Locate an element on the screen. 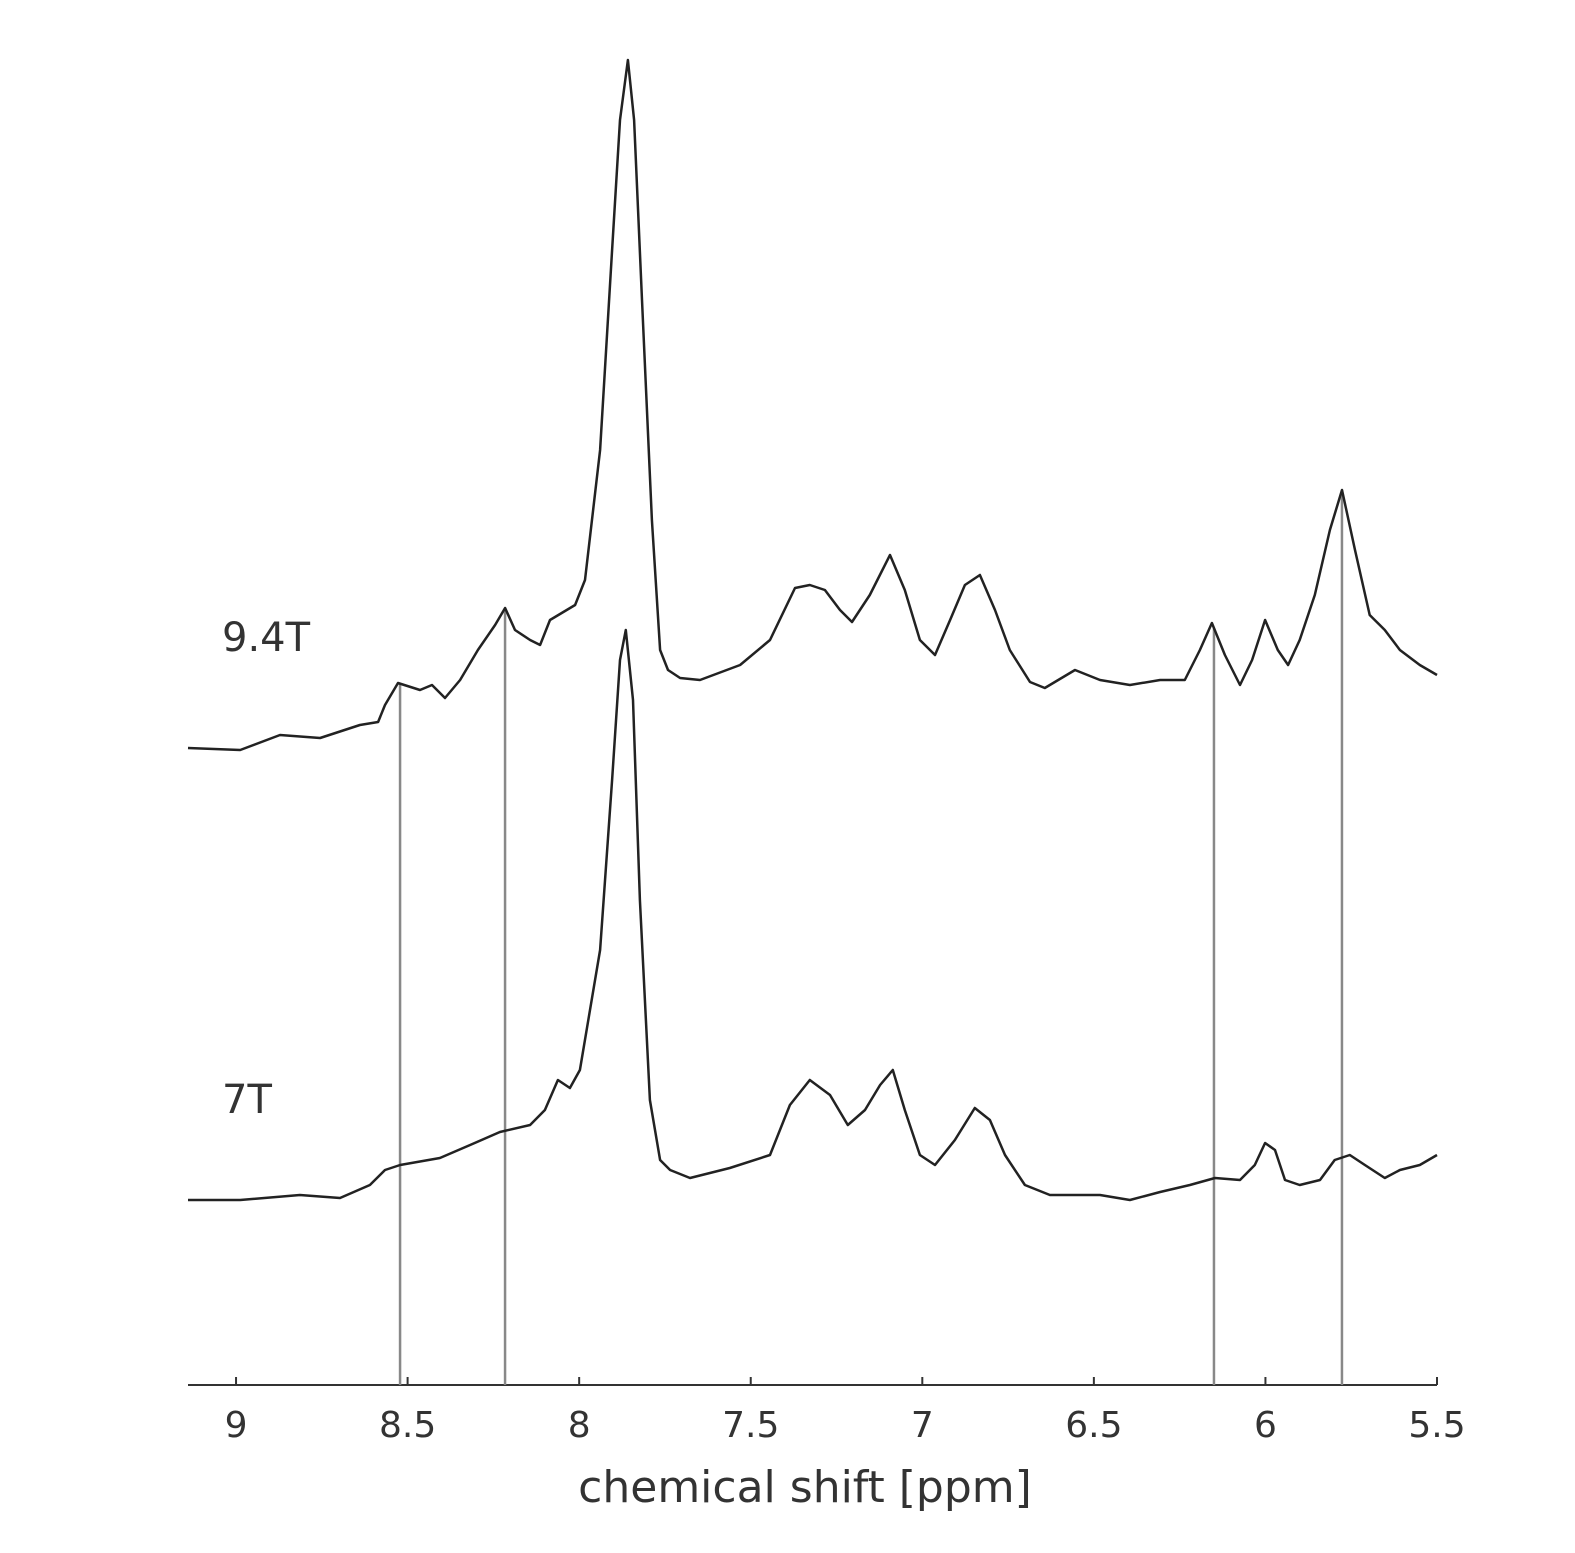 Image resolution: width=1575 pixels, height=1553 pixels. series-label: 7T is located at coordinates (247, 1100).